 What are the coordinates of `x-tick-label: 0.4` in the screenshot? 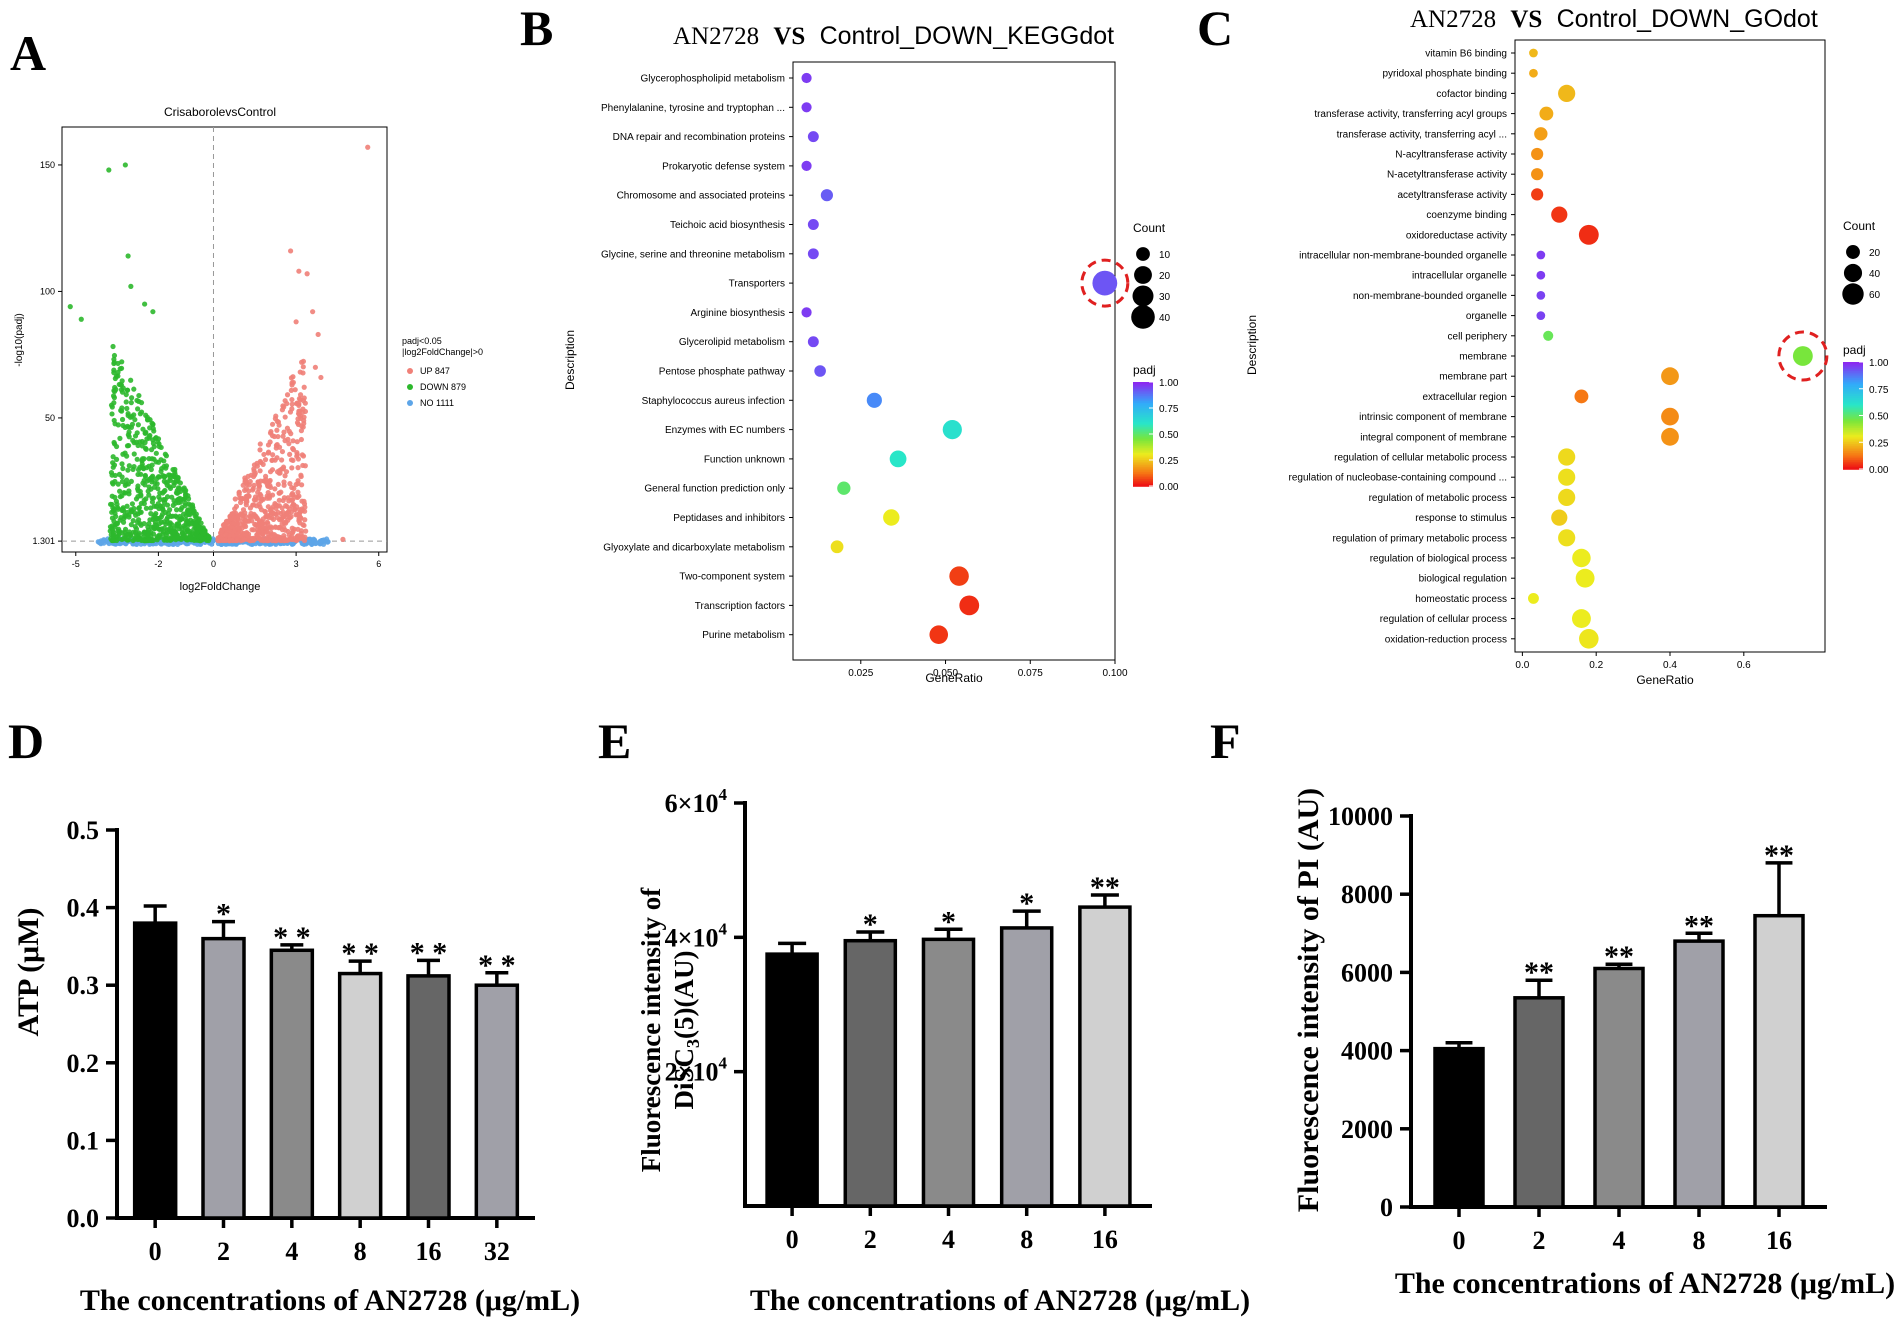 It's located at (1670, 665).